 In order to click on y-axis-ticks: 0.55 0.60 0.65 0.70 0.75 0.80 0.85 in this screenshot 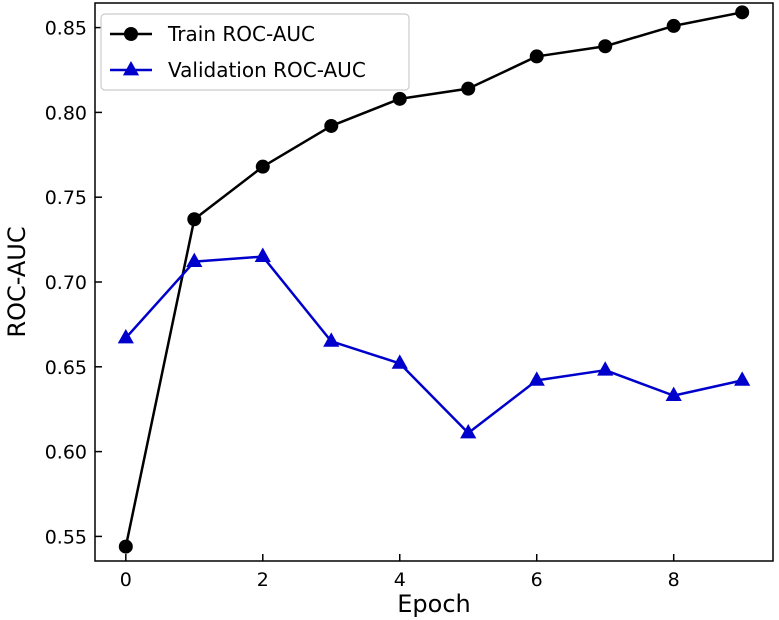, I will do `click(73, 283)`.